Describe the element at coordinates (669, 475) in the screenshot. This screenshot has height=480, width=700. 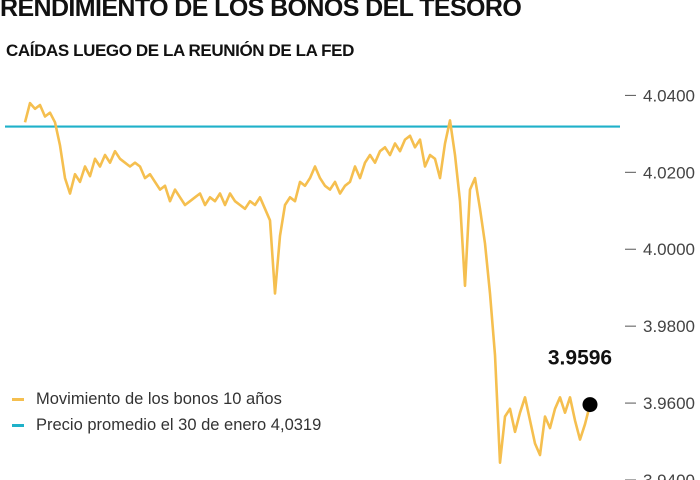
I see `y-tick-label: 3.9400` at that location.